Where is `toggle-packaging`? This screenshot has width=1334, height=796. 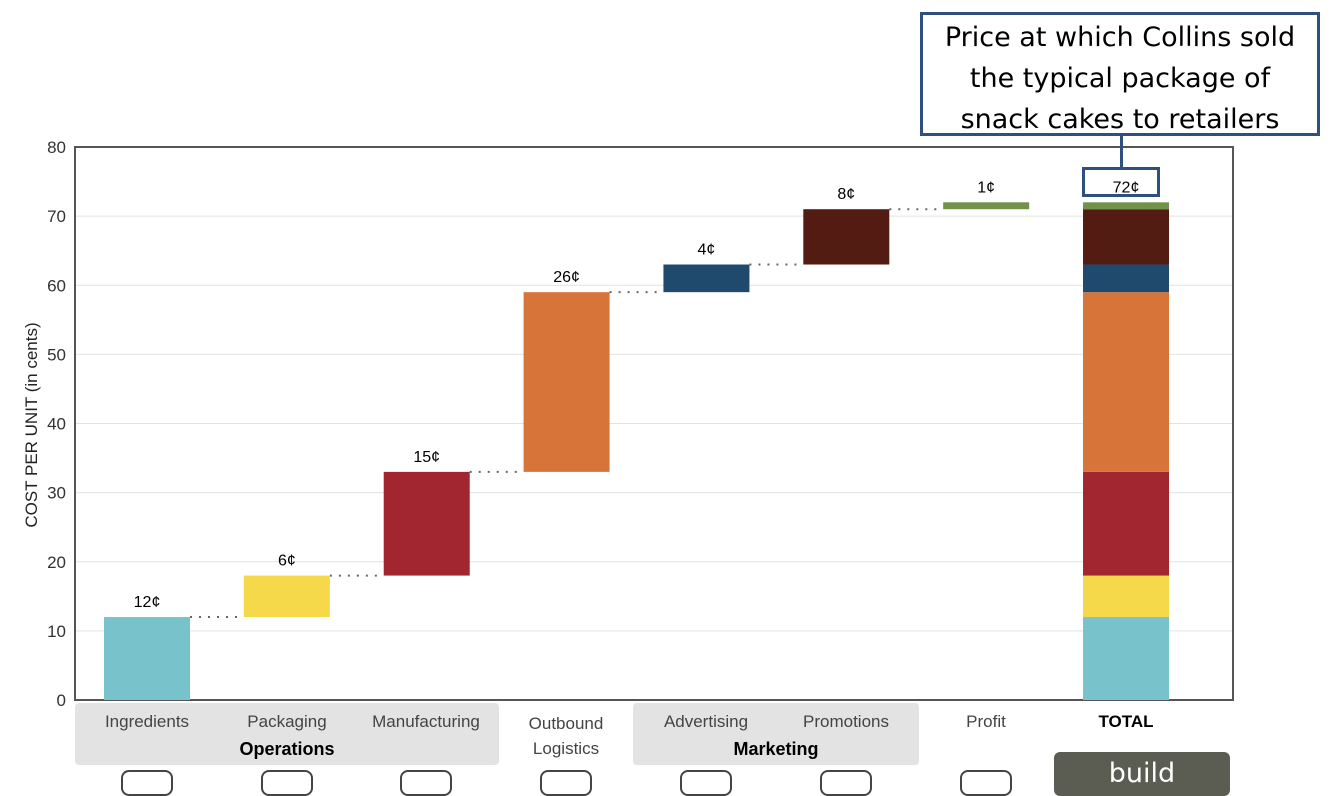 toggle-packaging is located at coordinates (287, 783).